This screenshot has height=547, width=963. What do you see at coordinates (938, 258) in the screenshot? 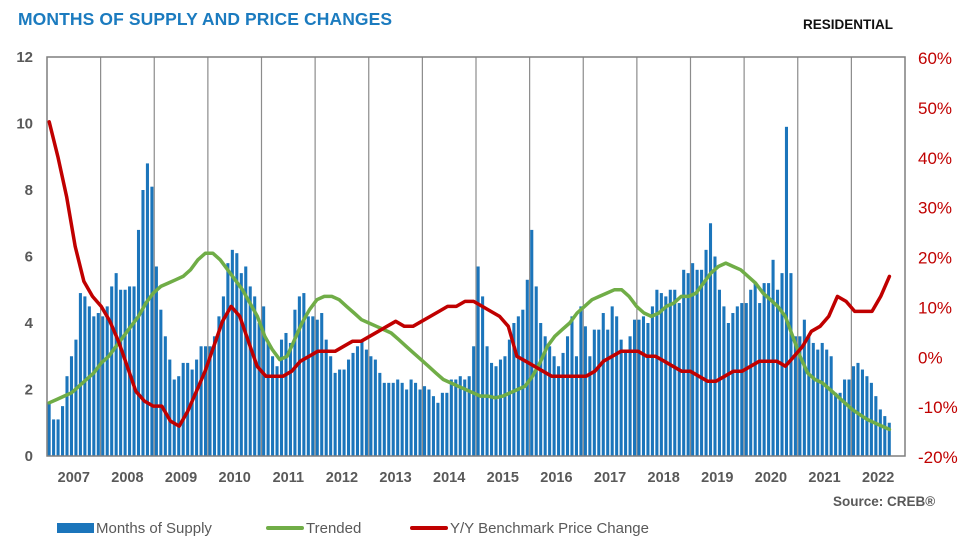
I see `right-axis-ticks: -20% -10% 0% 10% 20% 30% 40% 50% 60%` at bounding box center [938, 258].